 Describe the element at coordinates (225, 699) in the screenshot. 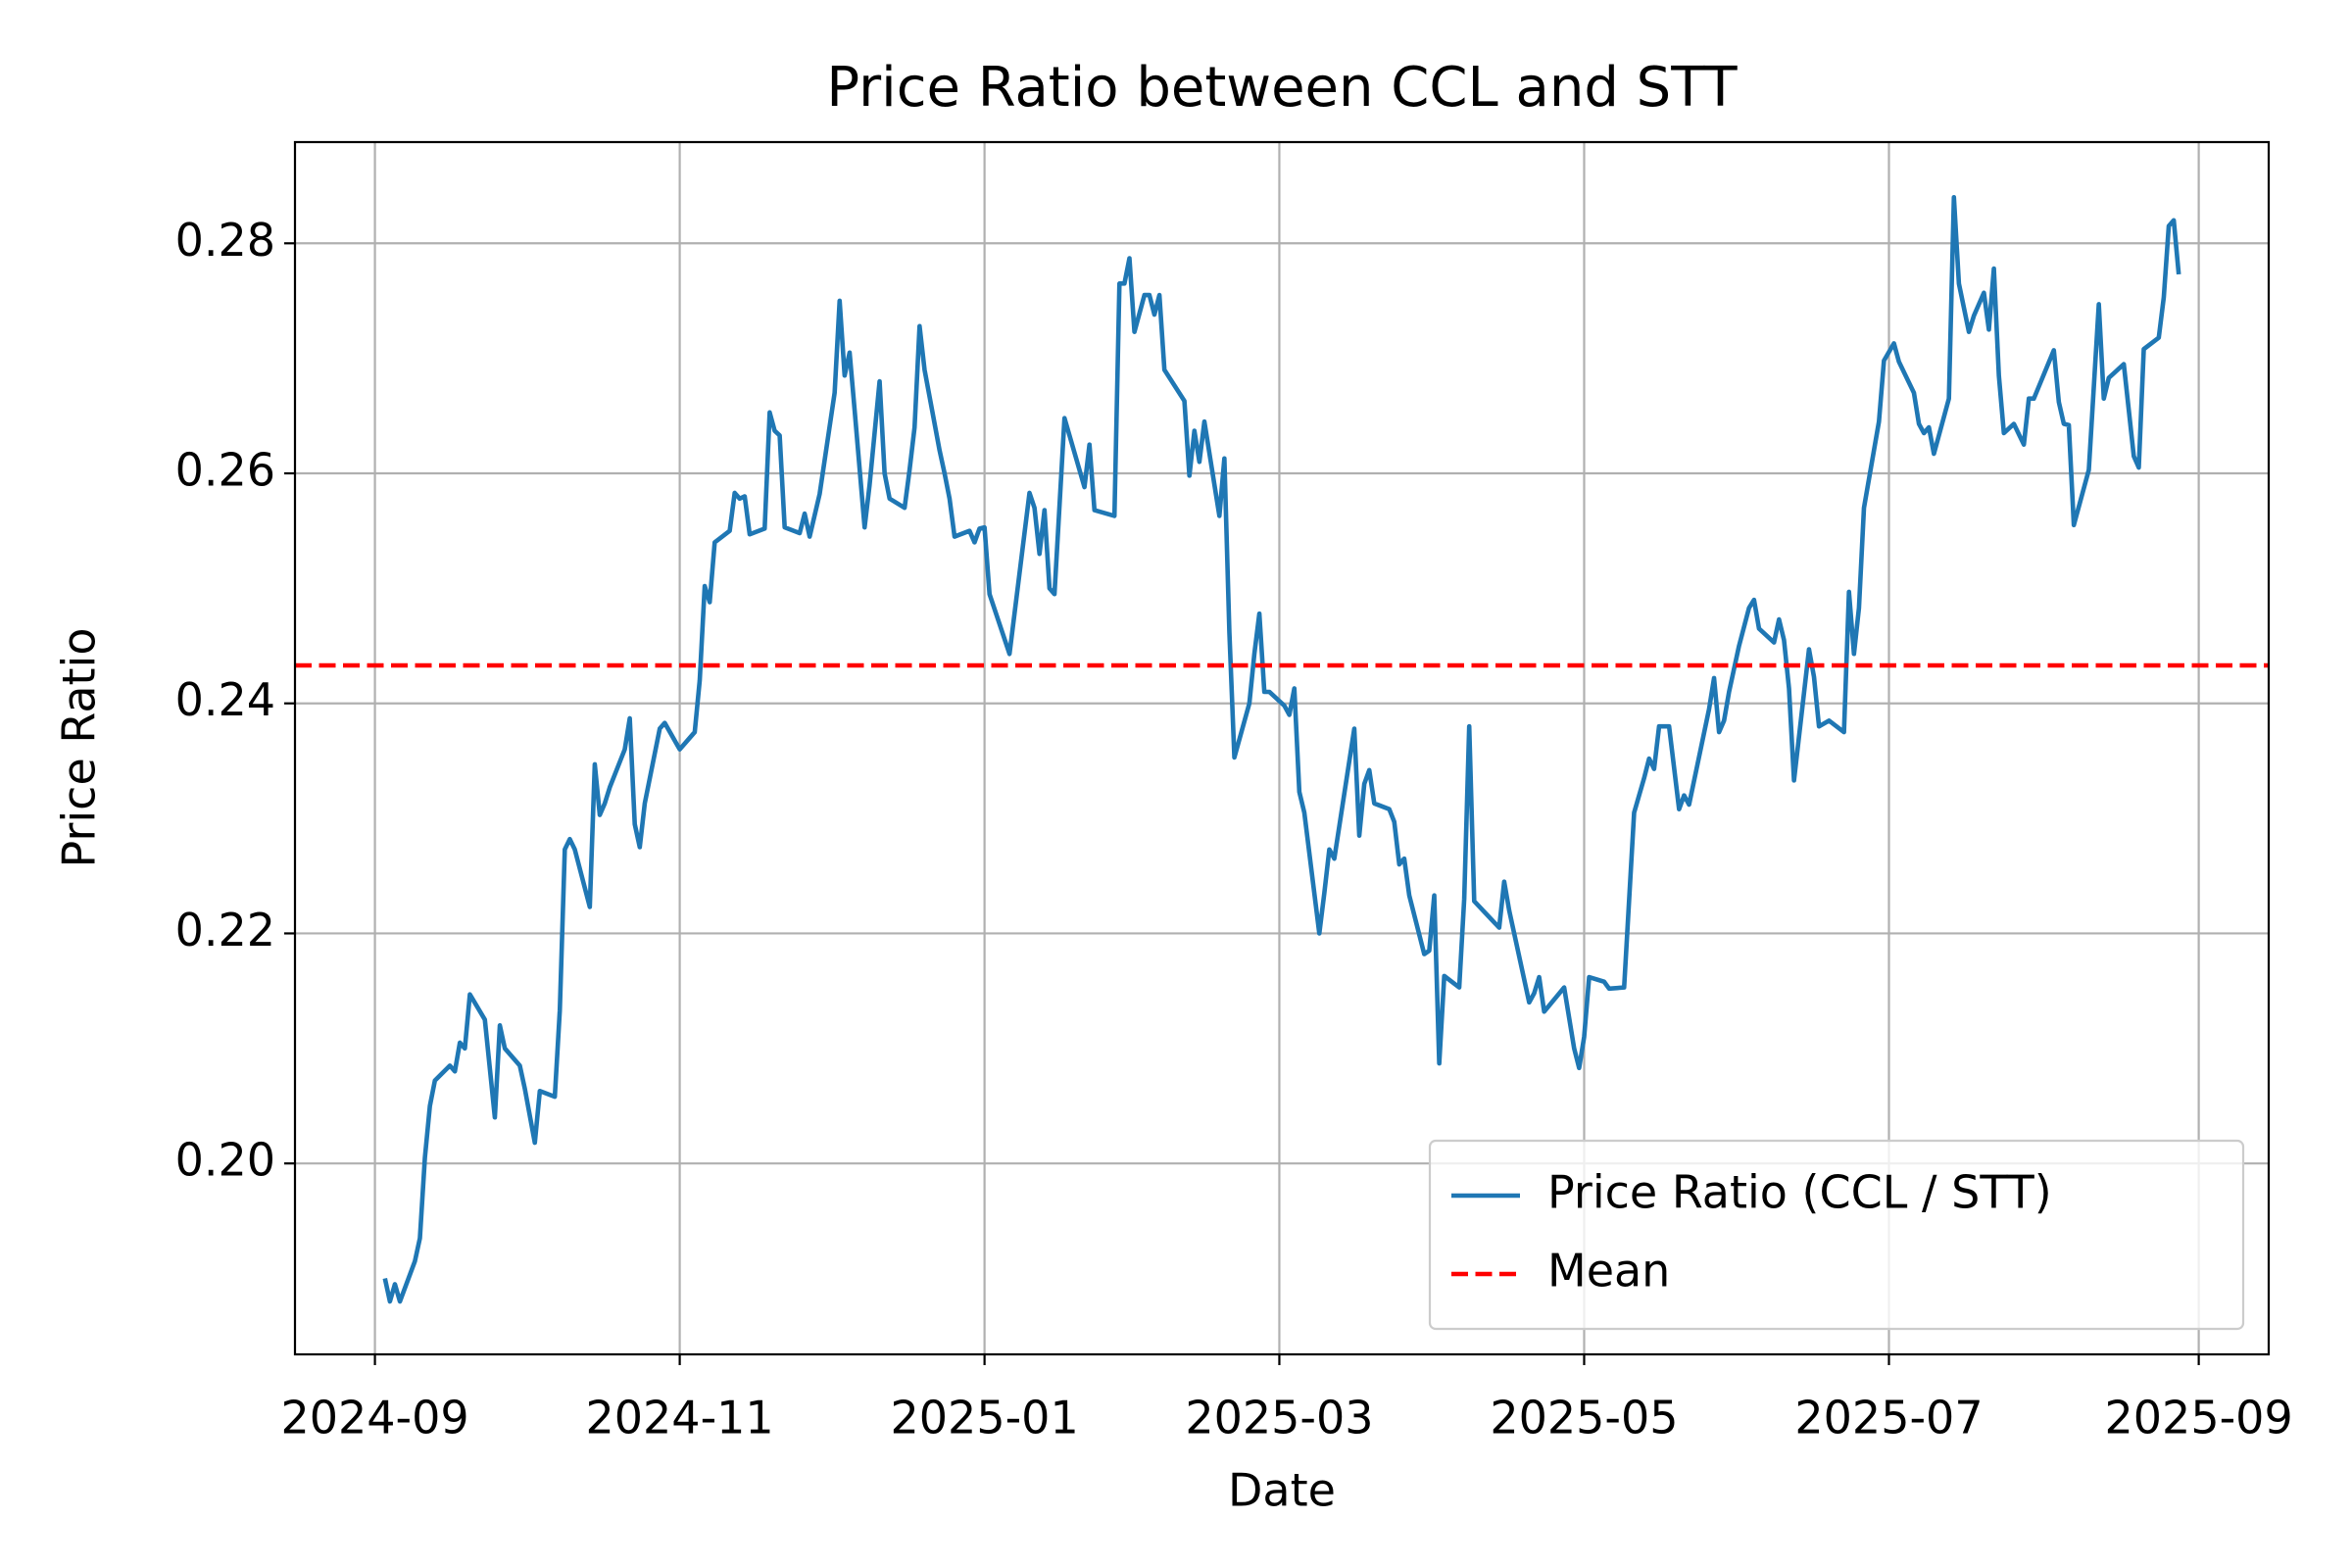

I see `y-tick-label: 0.24` at that location.